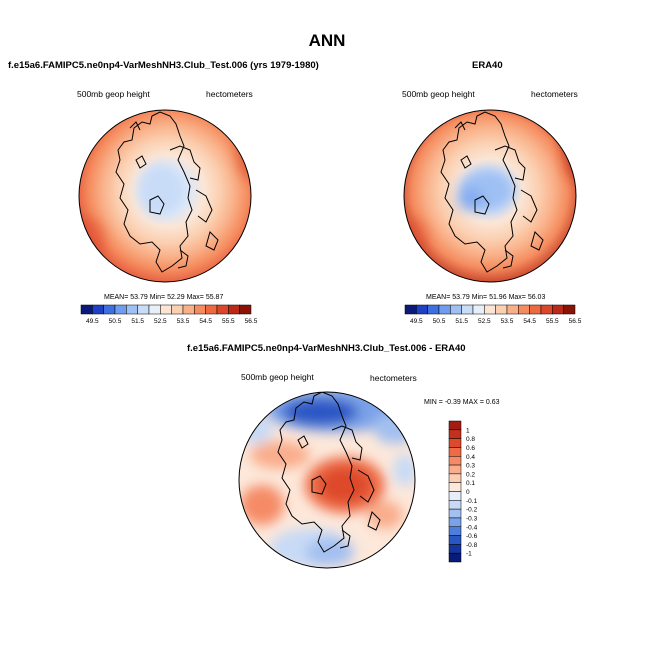  I want to click on obs-mean-label: MEAN=, so click(438, 297).